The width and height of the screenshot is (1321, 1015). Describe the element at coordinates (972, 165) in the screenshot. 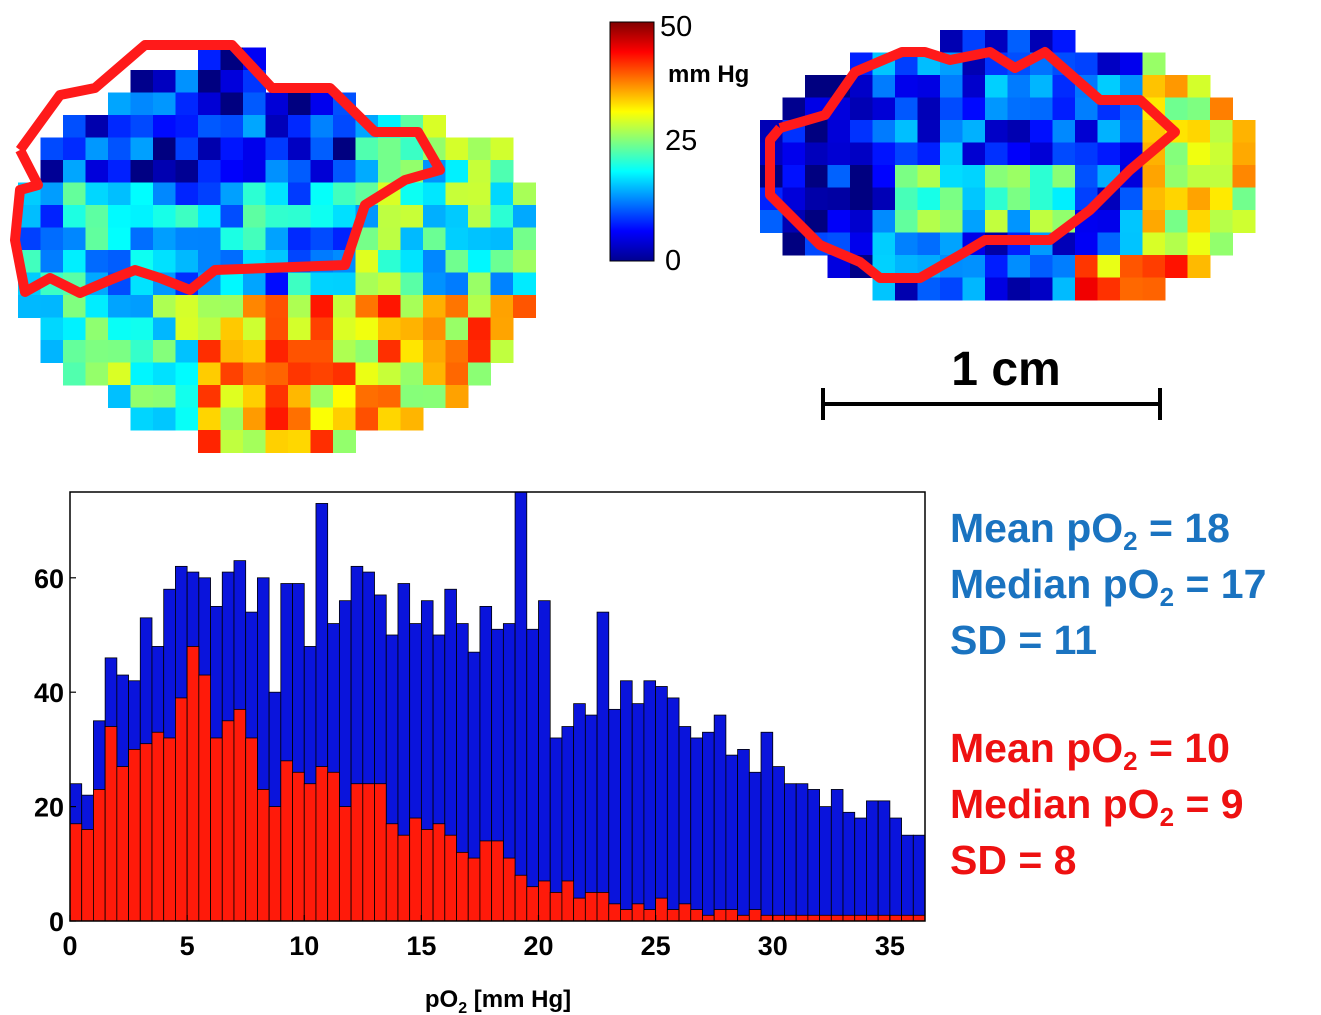

I see `right-tumor-contour` at that location.